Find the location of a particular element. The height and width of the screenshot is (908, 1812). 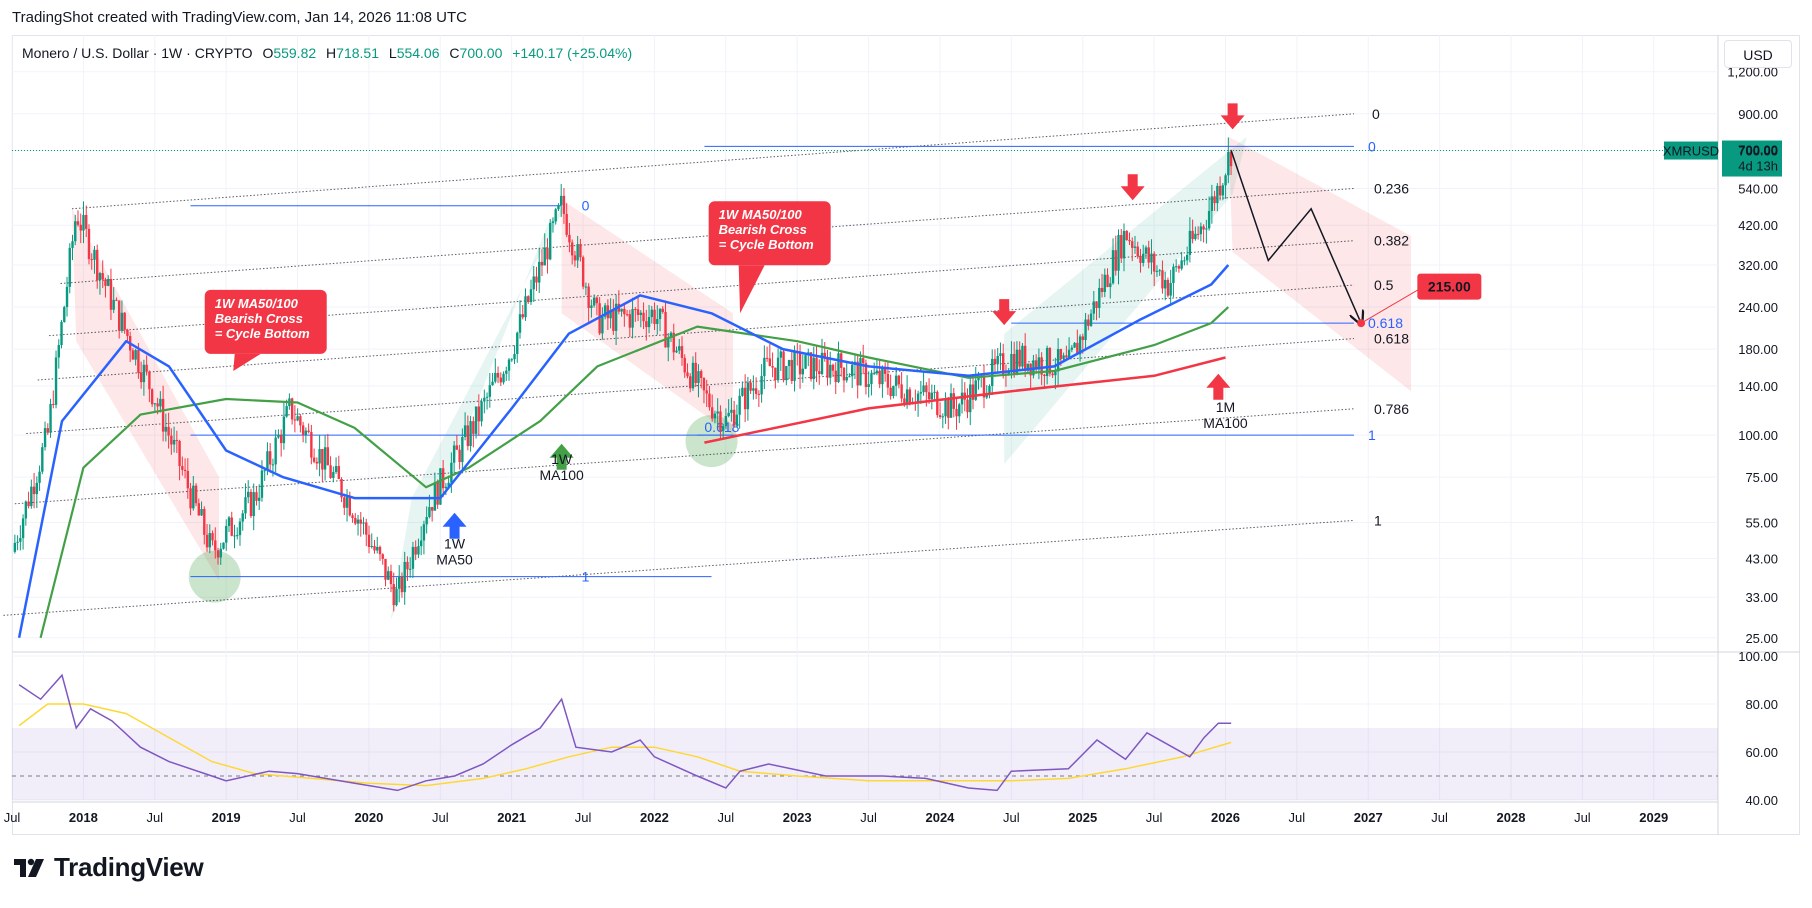

rsi-ma-line is located at coordinates (625, 745).